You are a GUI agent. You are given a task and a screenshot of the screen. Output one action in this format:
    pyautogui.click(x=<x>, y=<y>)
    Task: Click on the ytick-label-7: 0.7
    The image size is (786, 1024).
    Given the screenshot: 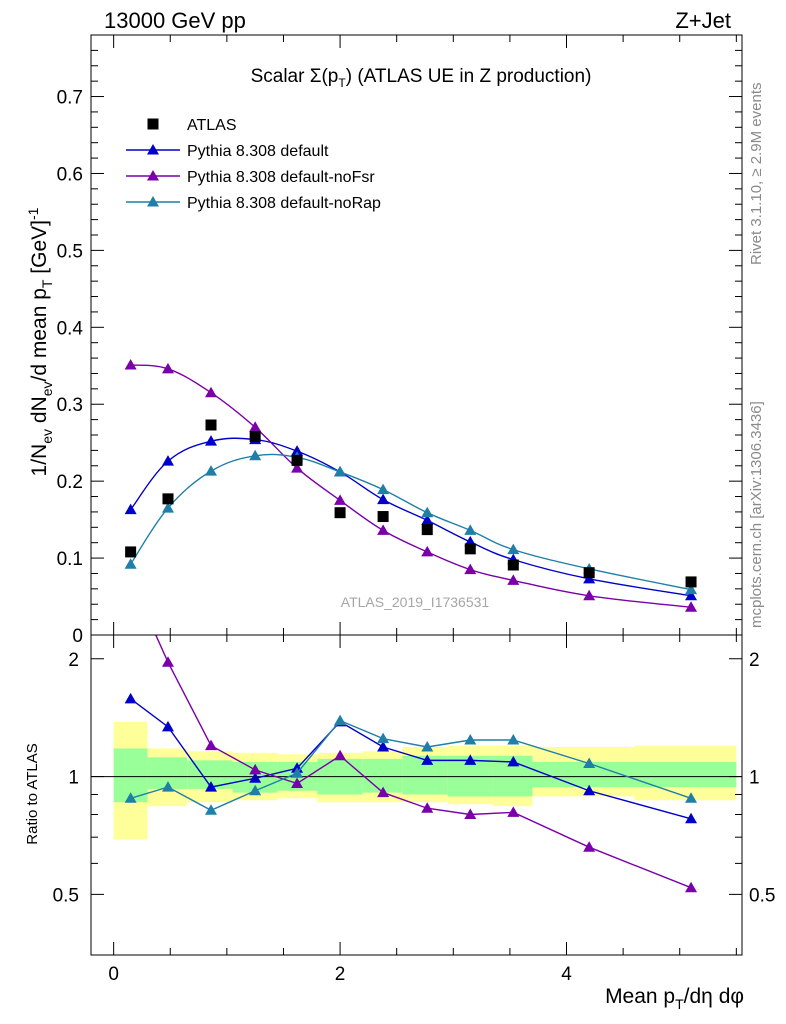 What is the action you would take?
    pyautogui.click(x=70, y=98)
    